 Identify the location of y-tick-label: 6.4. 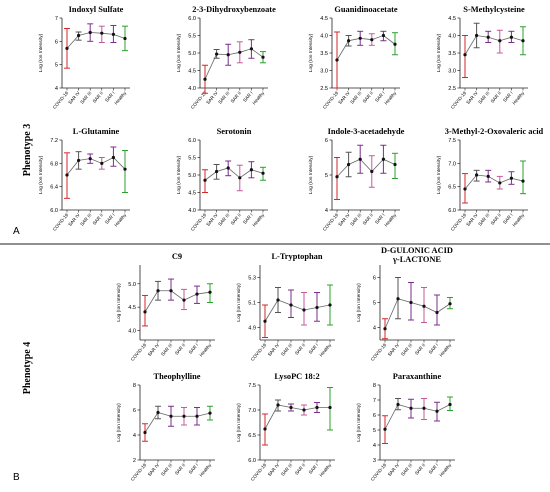
(54, 188).